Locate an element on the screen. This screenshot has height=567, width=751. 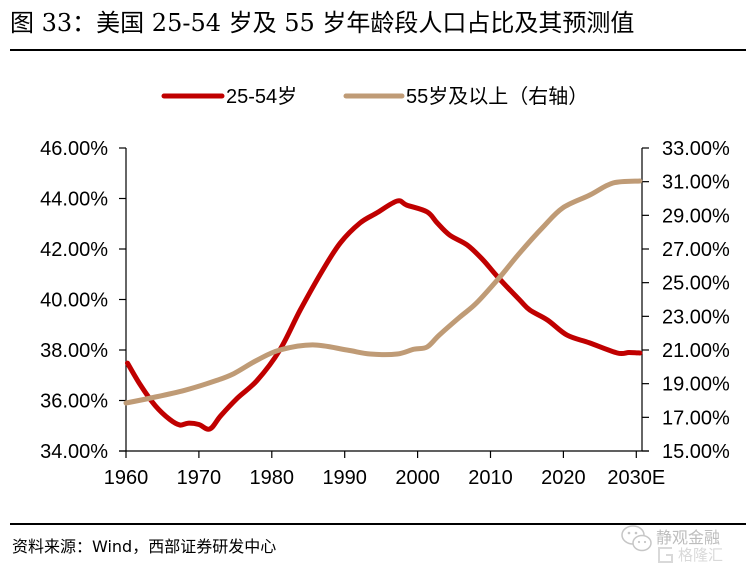
y-left-tick-label: 40.00% is located at coordinates (74, 301).